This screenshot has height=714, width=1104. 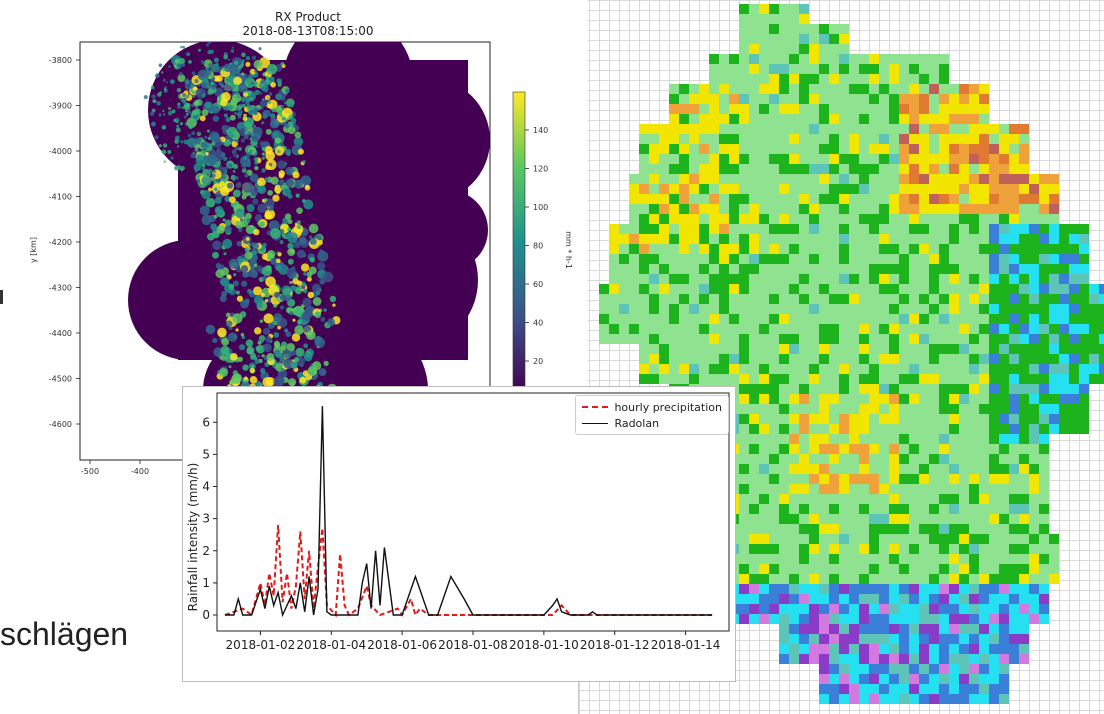 What do you see at coordinates (64, 634) in the screenshot?
I see `slide-text-fragment: schlägen` at bounding box center [64, 634].